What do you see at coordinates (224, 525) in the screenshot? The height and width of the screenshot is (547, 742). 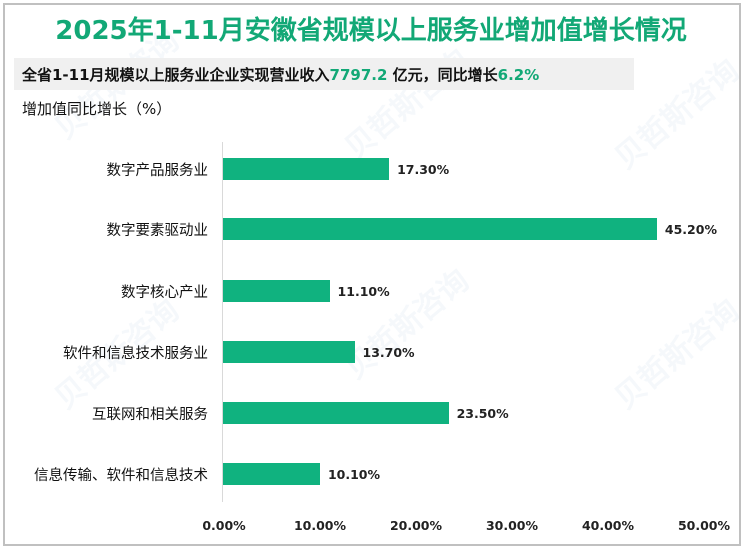 I see `x-tick-label: 0.00%` at bounding box center [224, 525].